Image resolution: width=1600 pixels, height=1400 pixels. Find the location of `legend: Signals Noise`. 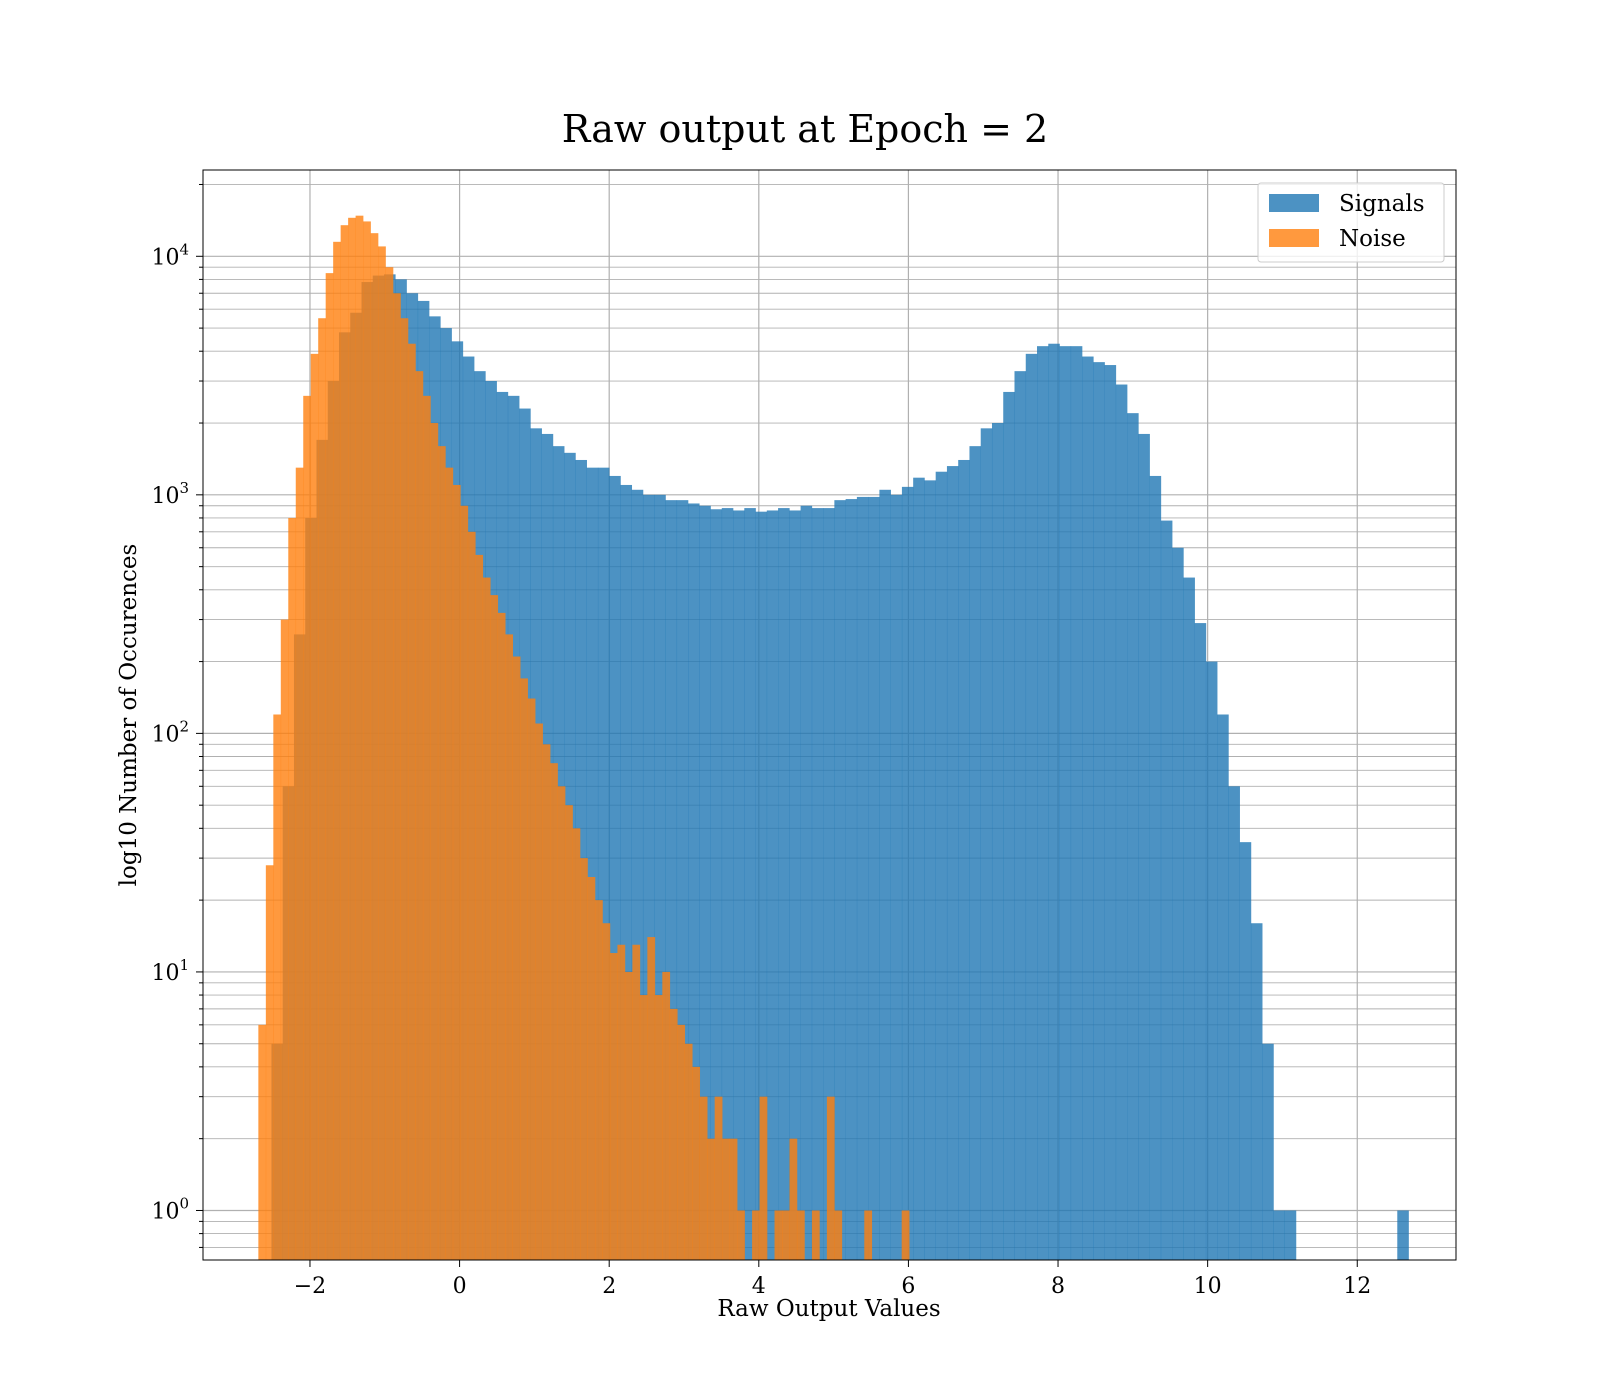

legend: Signals Noise is located at coordinates (1351, 222).